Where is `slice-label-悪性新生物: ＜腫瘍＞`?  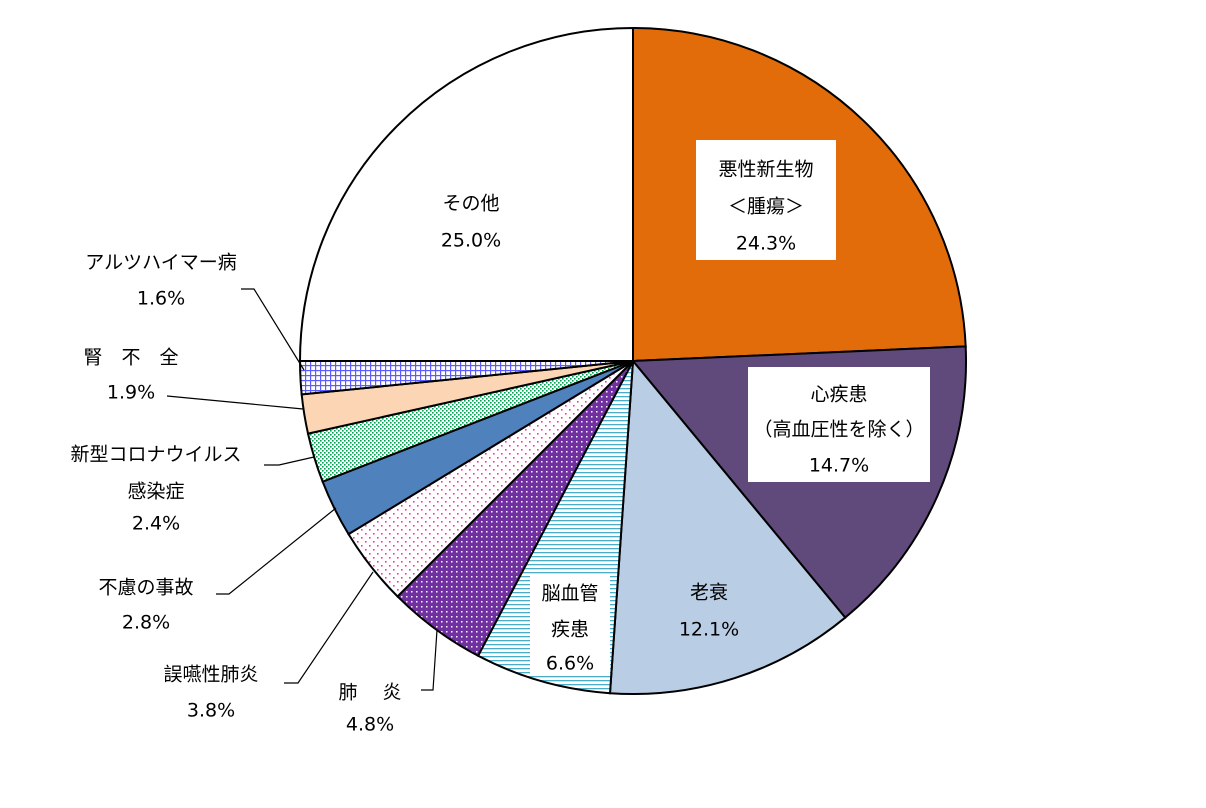 slice-label-悪性新生物: ＜腫瘍＞ is located at coordinates (766, 207).